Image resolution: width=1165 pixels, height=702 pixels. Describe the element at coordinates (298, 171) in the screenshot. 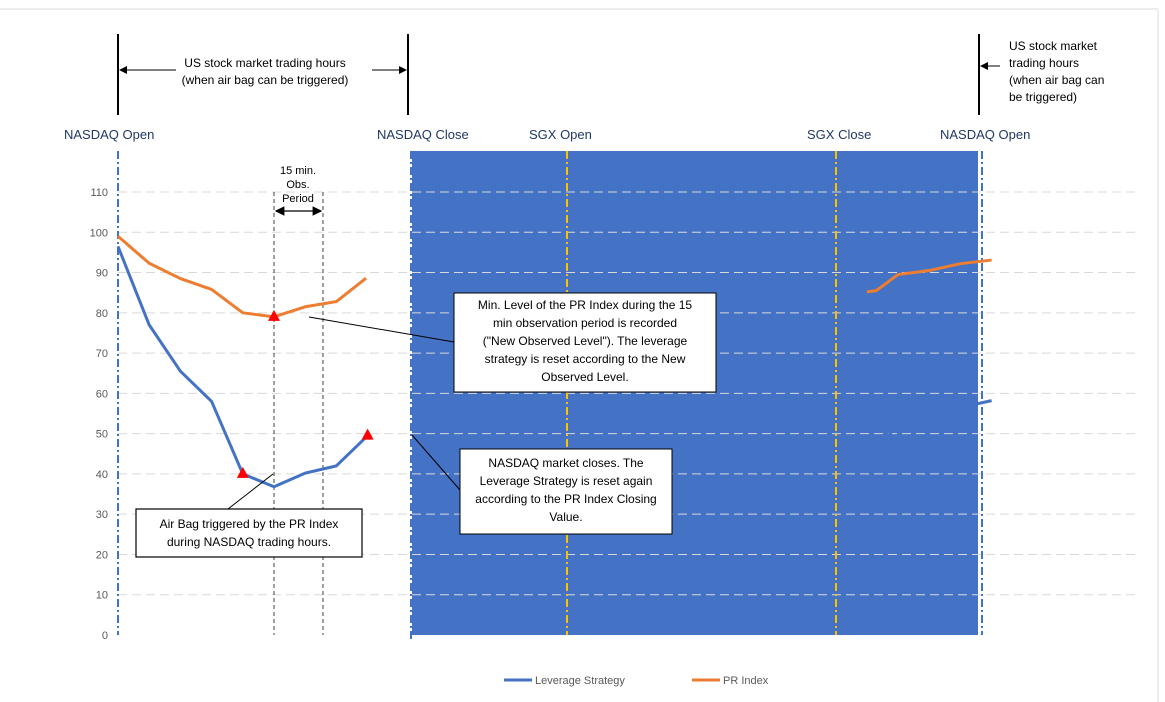

I see `obs-period-label-1: 15 min.` at that location.